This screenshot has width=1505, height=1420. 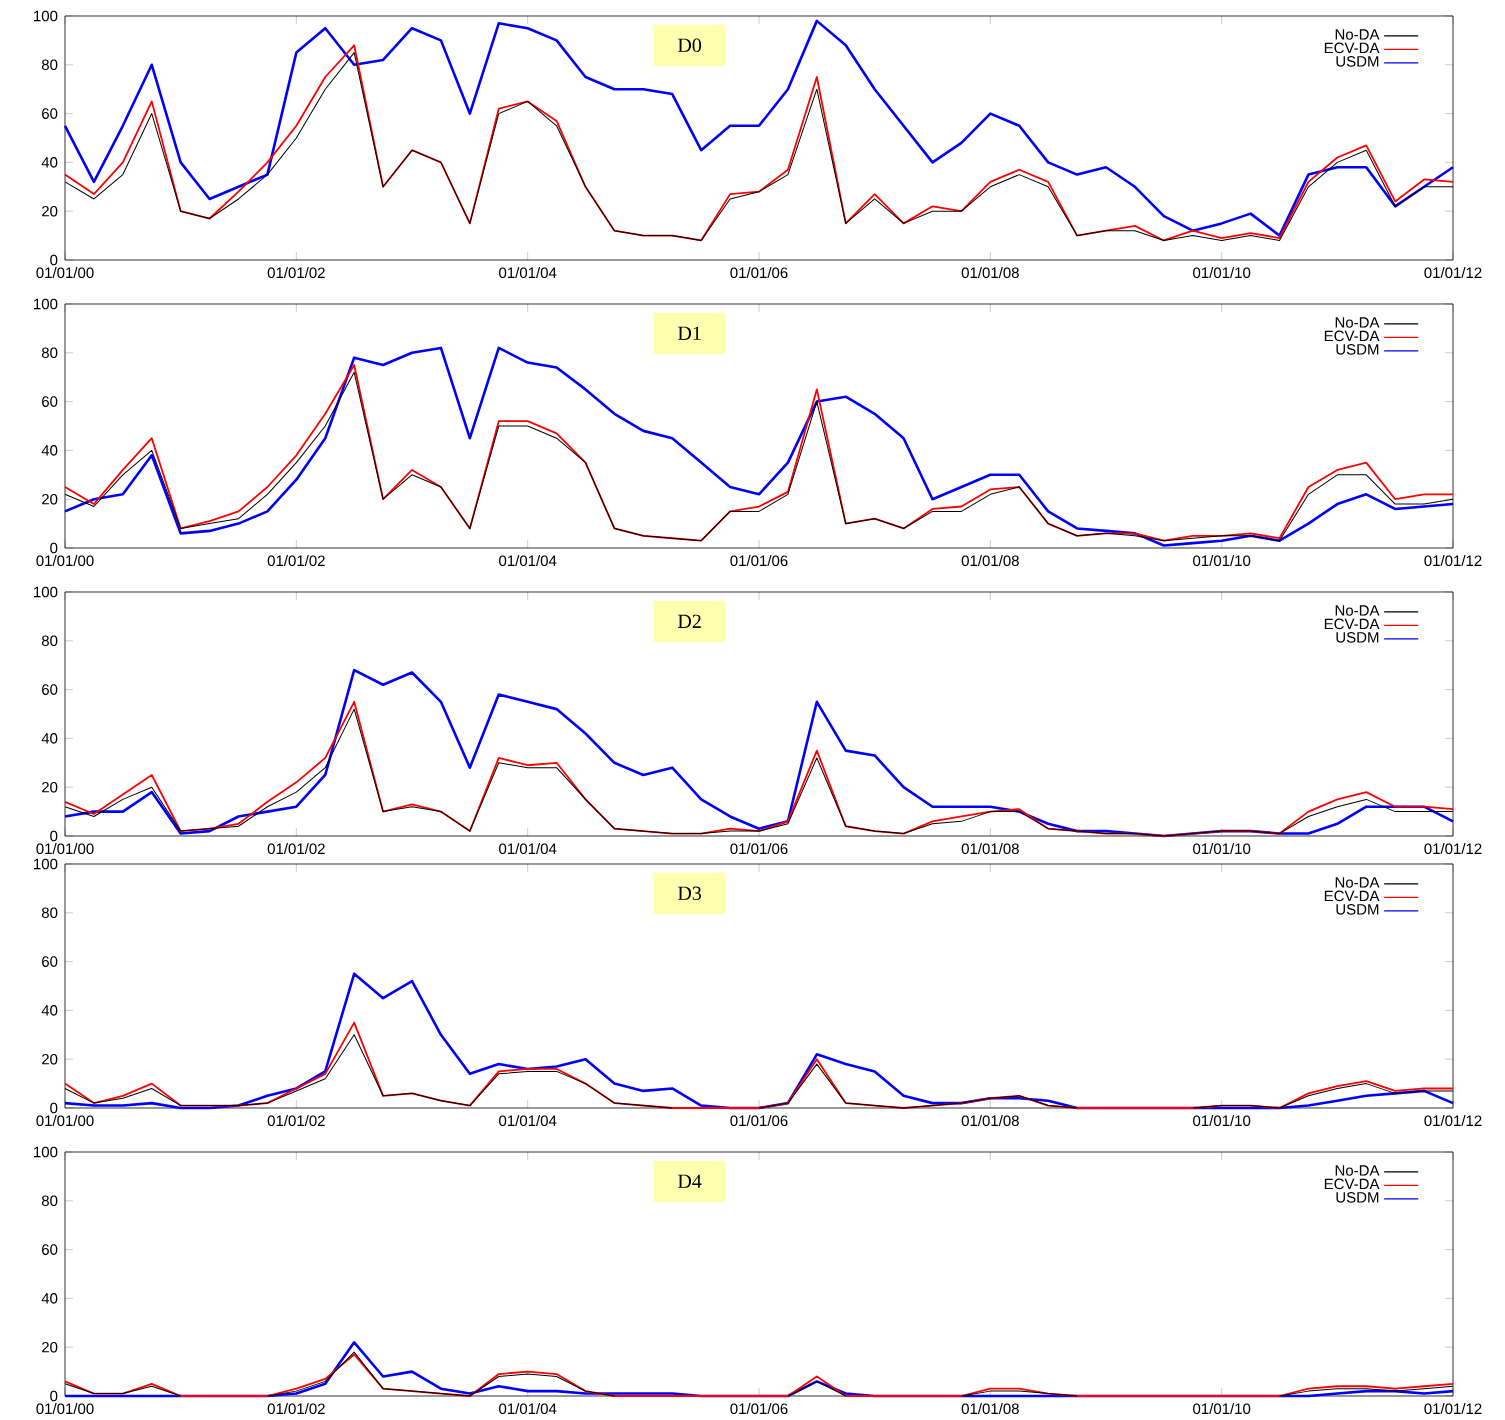 What do you see at coordinates (689, 621) in the screenshot?
I see `annotation: D2` at bounding box center [689, 621].